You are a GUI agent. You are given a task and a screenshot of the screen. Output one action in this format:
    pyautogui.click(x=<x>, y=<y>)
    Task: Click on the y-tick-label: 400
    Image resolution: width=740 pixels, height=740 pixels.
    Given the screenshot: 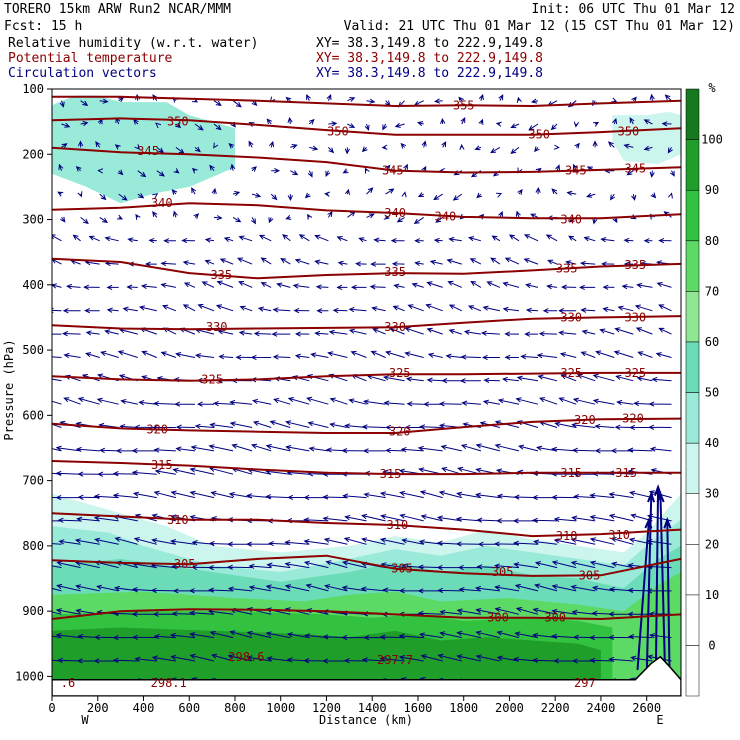 What is the action you would take?
    pyautogui.click(x=33, y=285)
    